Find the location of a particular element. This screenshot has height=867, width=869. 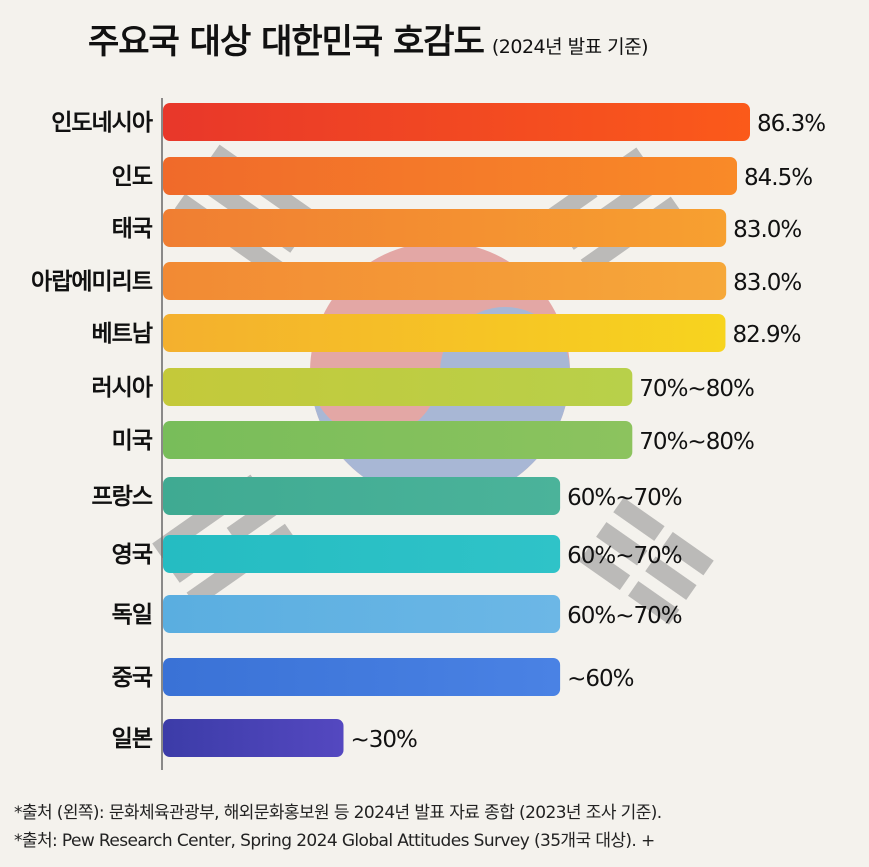

value-label: ~60% is located at coordinates (600, 679).